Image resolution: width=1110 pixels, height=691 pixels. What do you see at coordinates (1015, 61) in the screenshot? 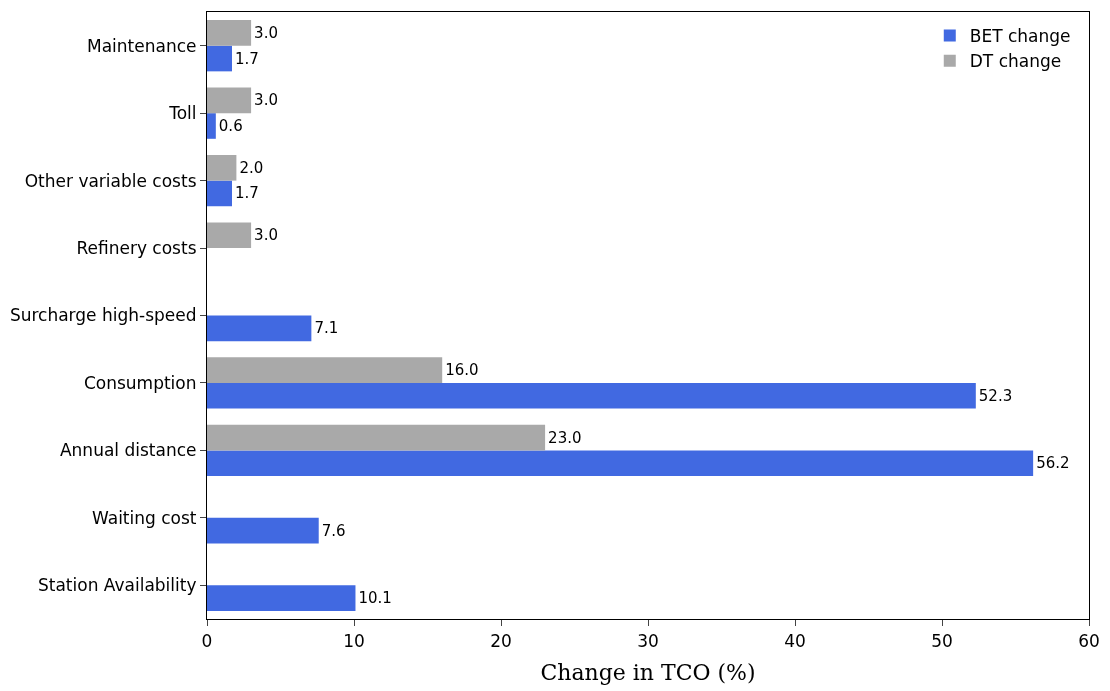
I see `legend-label: DT change` at bounding box center [1015, 61].